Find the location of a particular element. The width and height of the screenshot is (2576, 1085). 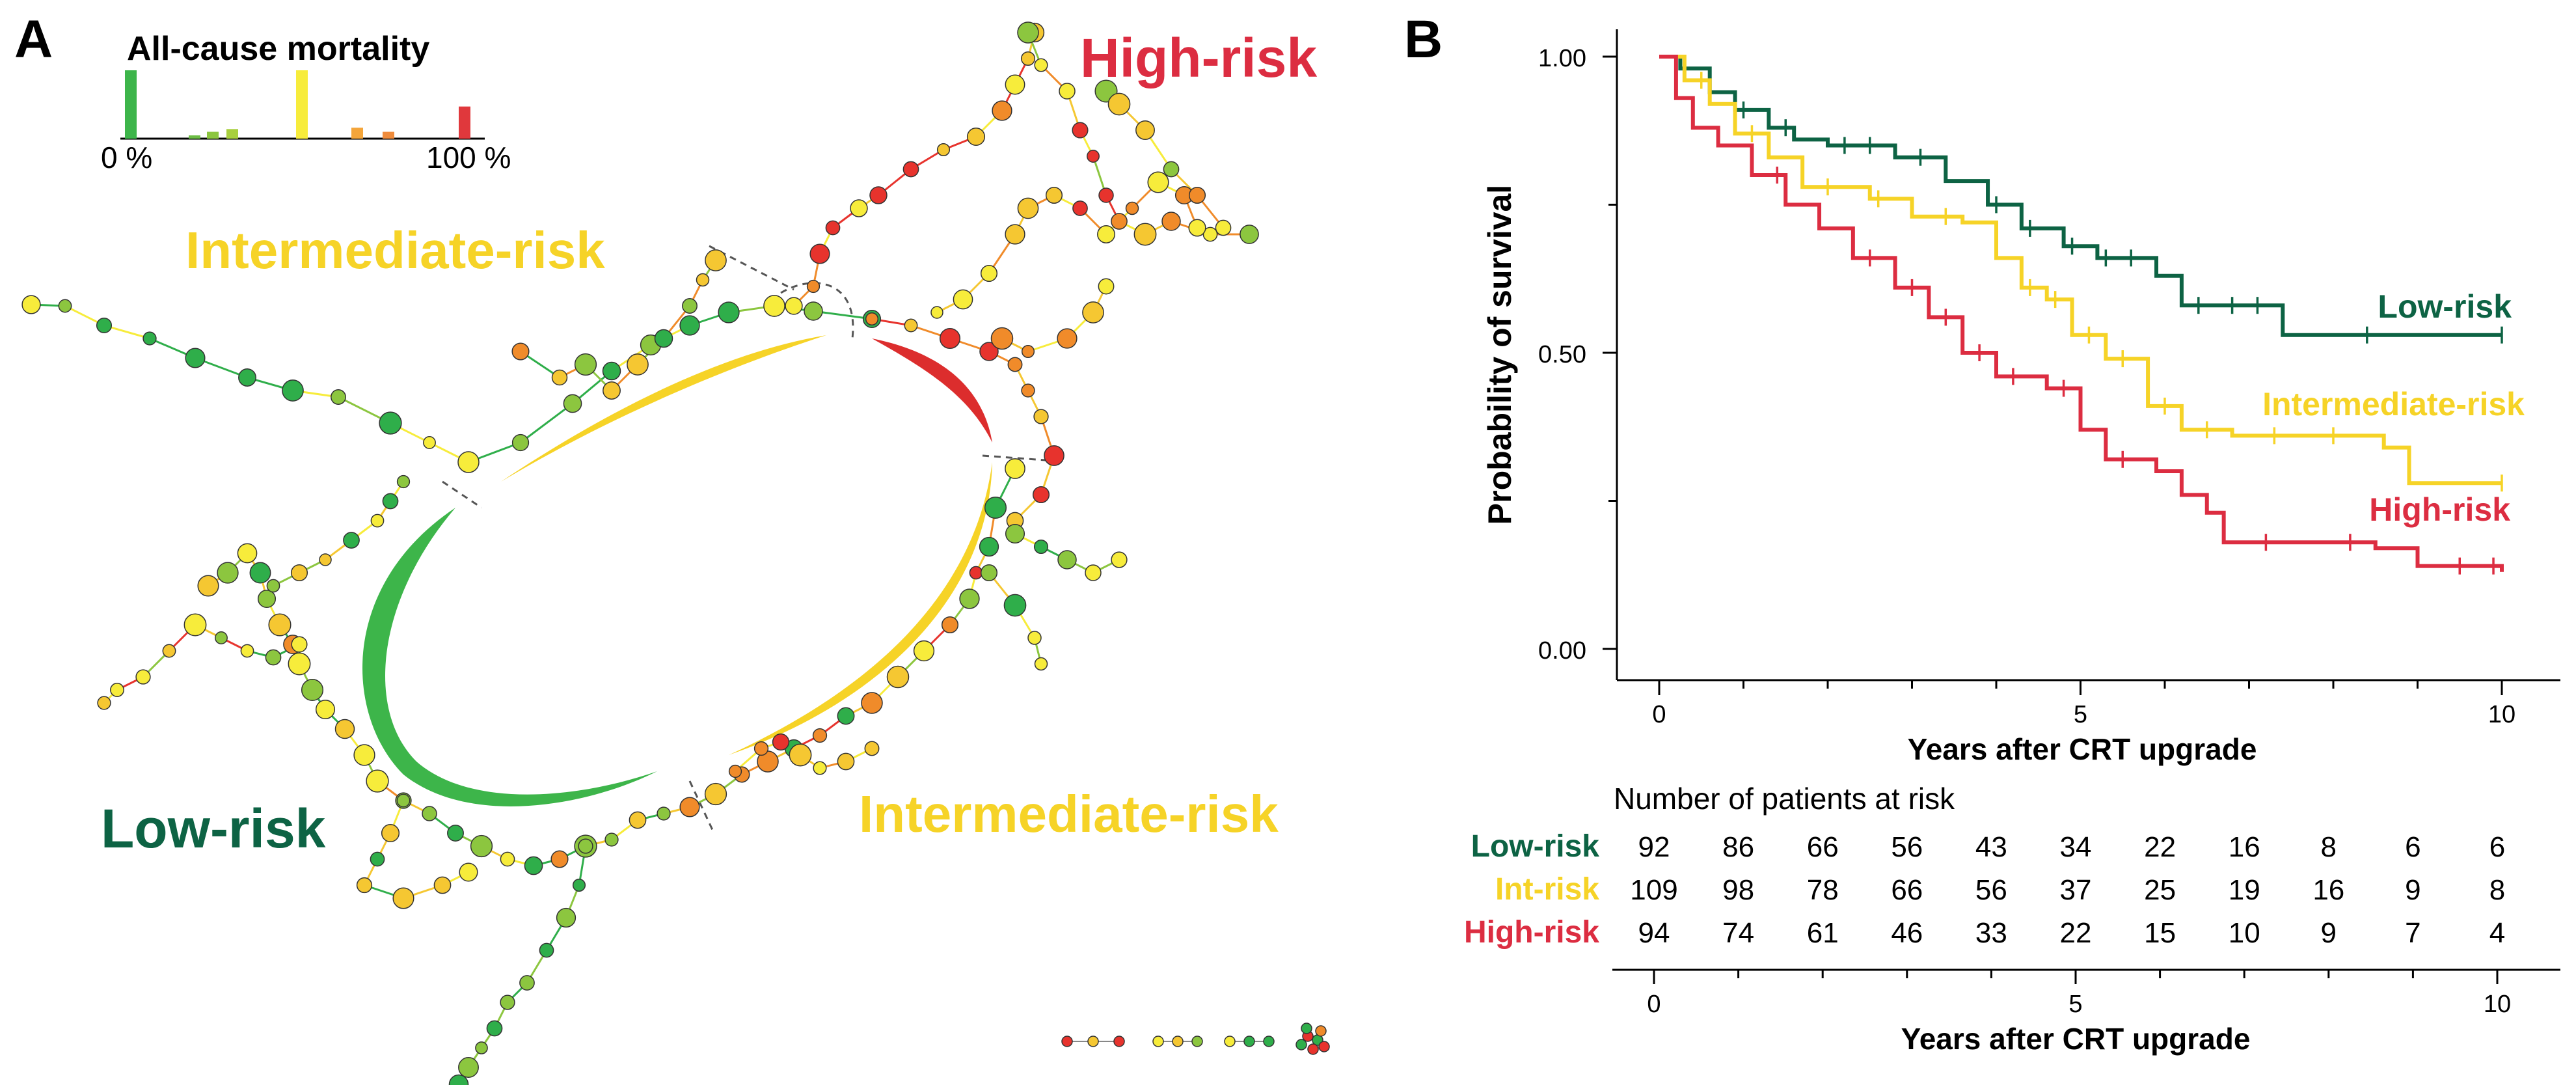

y-axis-ticks: 0.00 0.50 1.00 is located at coordinates (1577, 355).